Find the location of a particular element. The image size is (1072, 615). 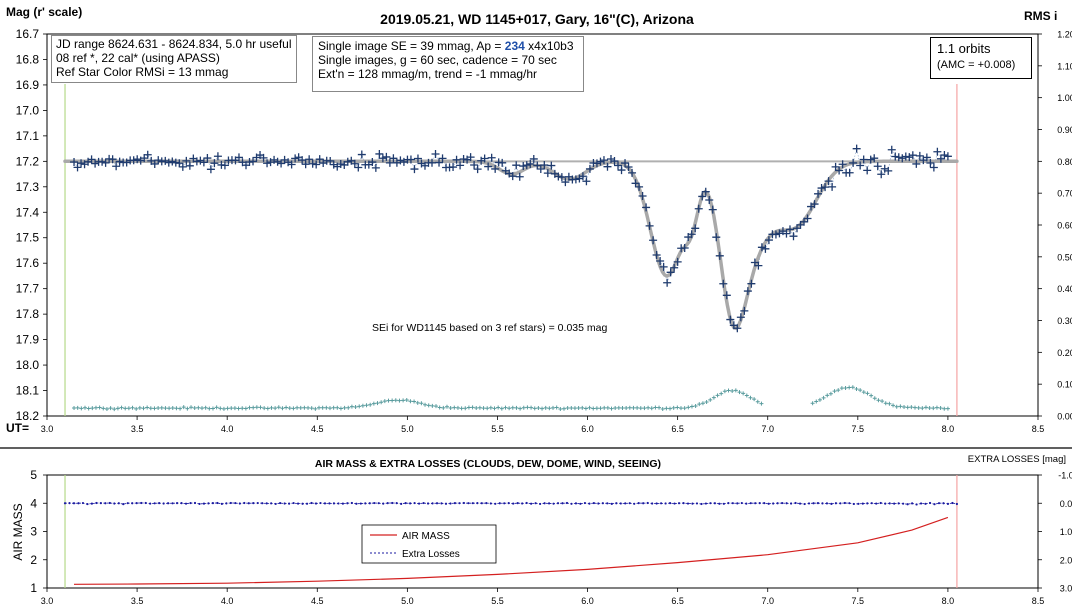

aperture-value: 234 is located at coordinates (514, 46).